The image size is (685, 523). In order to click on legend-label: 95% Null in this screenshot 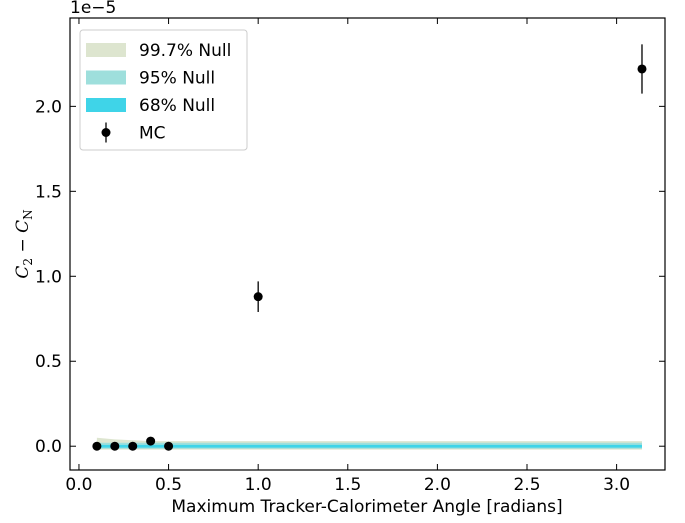, I will do `click(177, 79)`.